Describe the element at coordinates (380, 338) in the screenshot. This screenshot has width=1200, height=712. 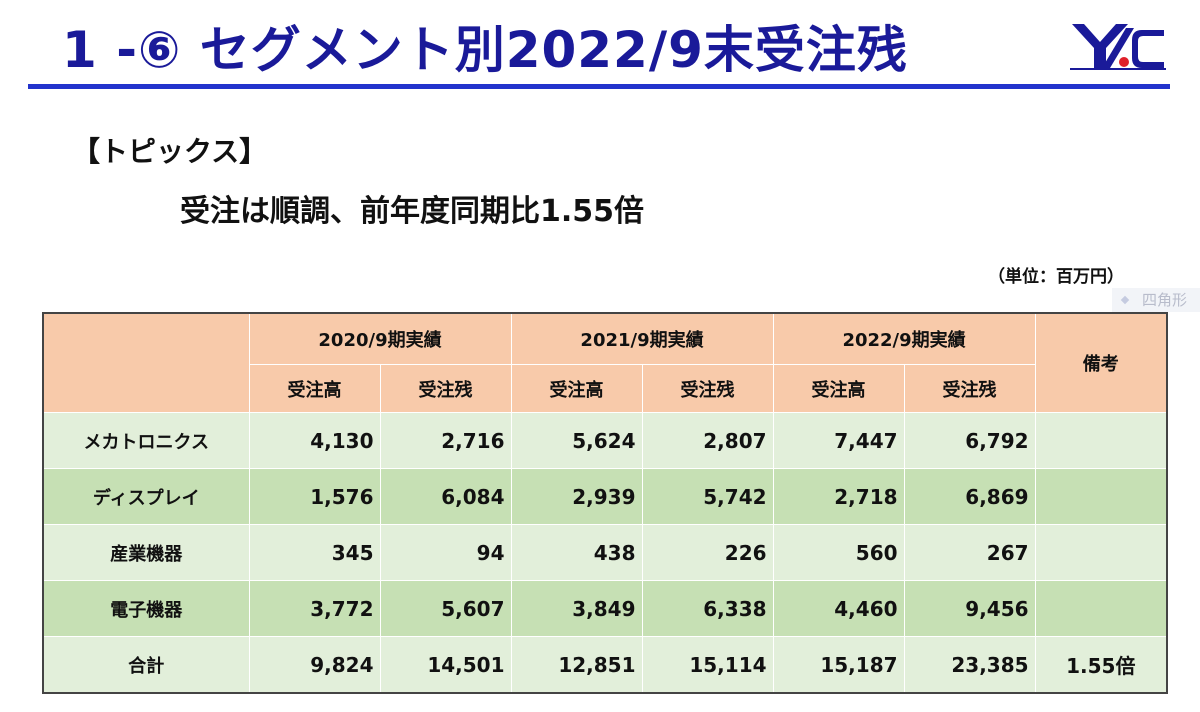
I see `period-header: 2020/9期実績` at that location.